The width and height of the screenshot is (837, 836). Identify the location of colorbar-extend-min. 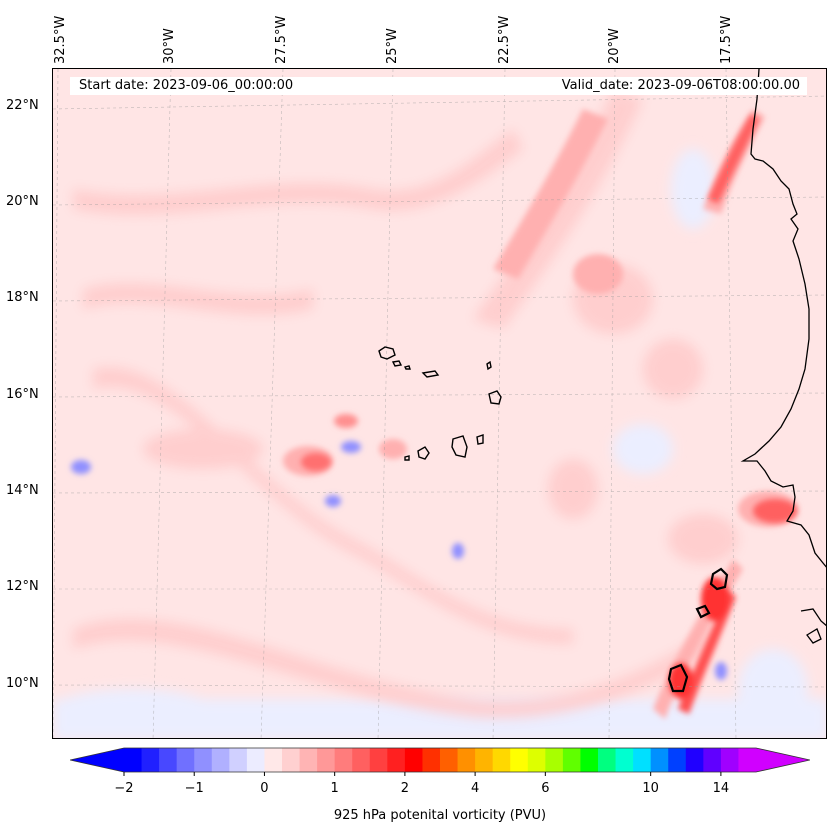
(97, 760).